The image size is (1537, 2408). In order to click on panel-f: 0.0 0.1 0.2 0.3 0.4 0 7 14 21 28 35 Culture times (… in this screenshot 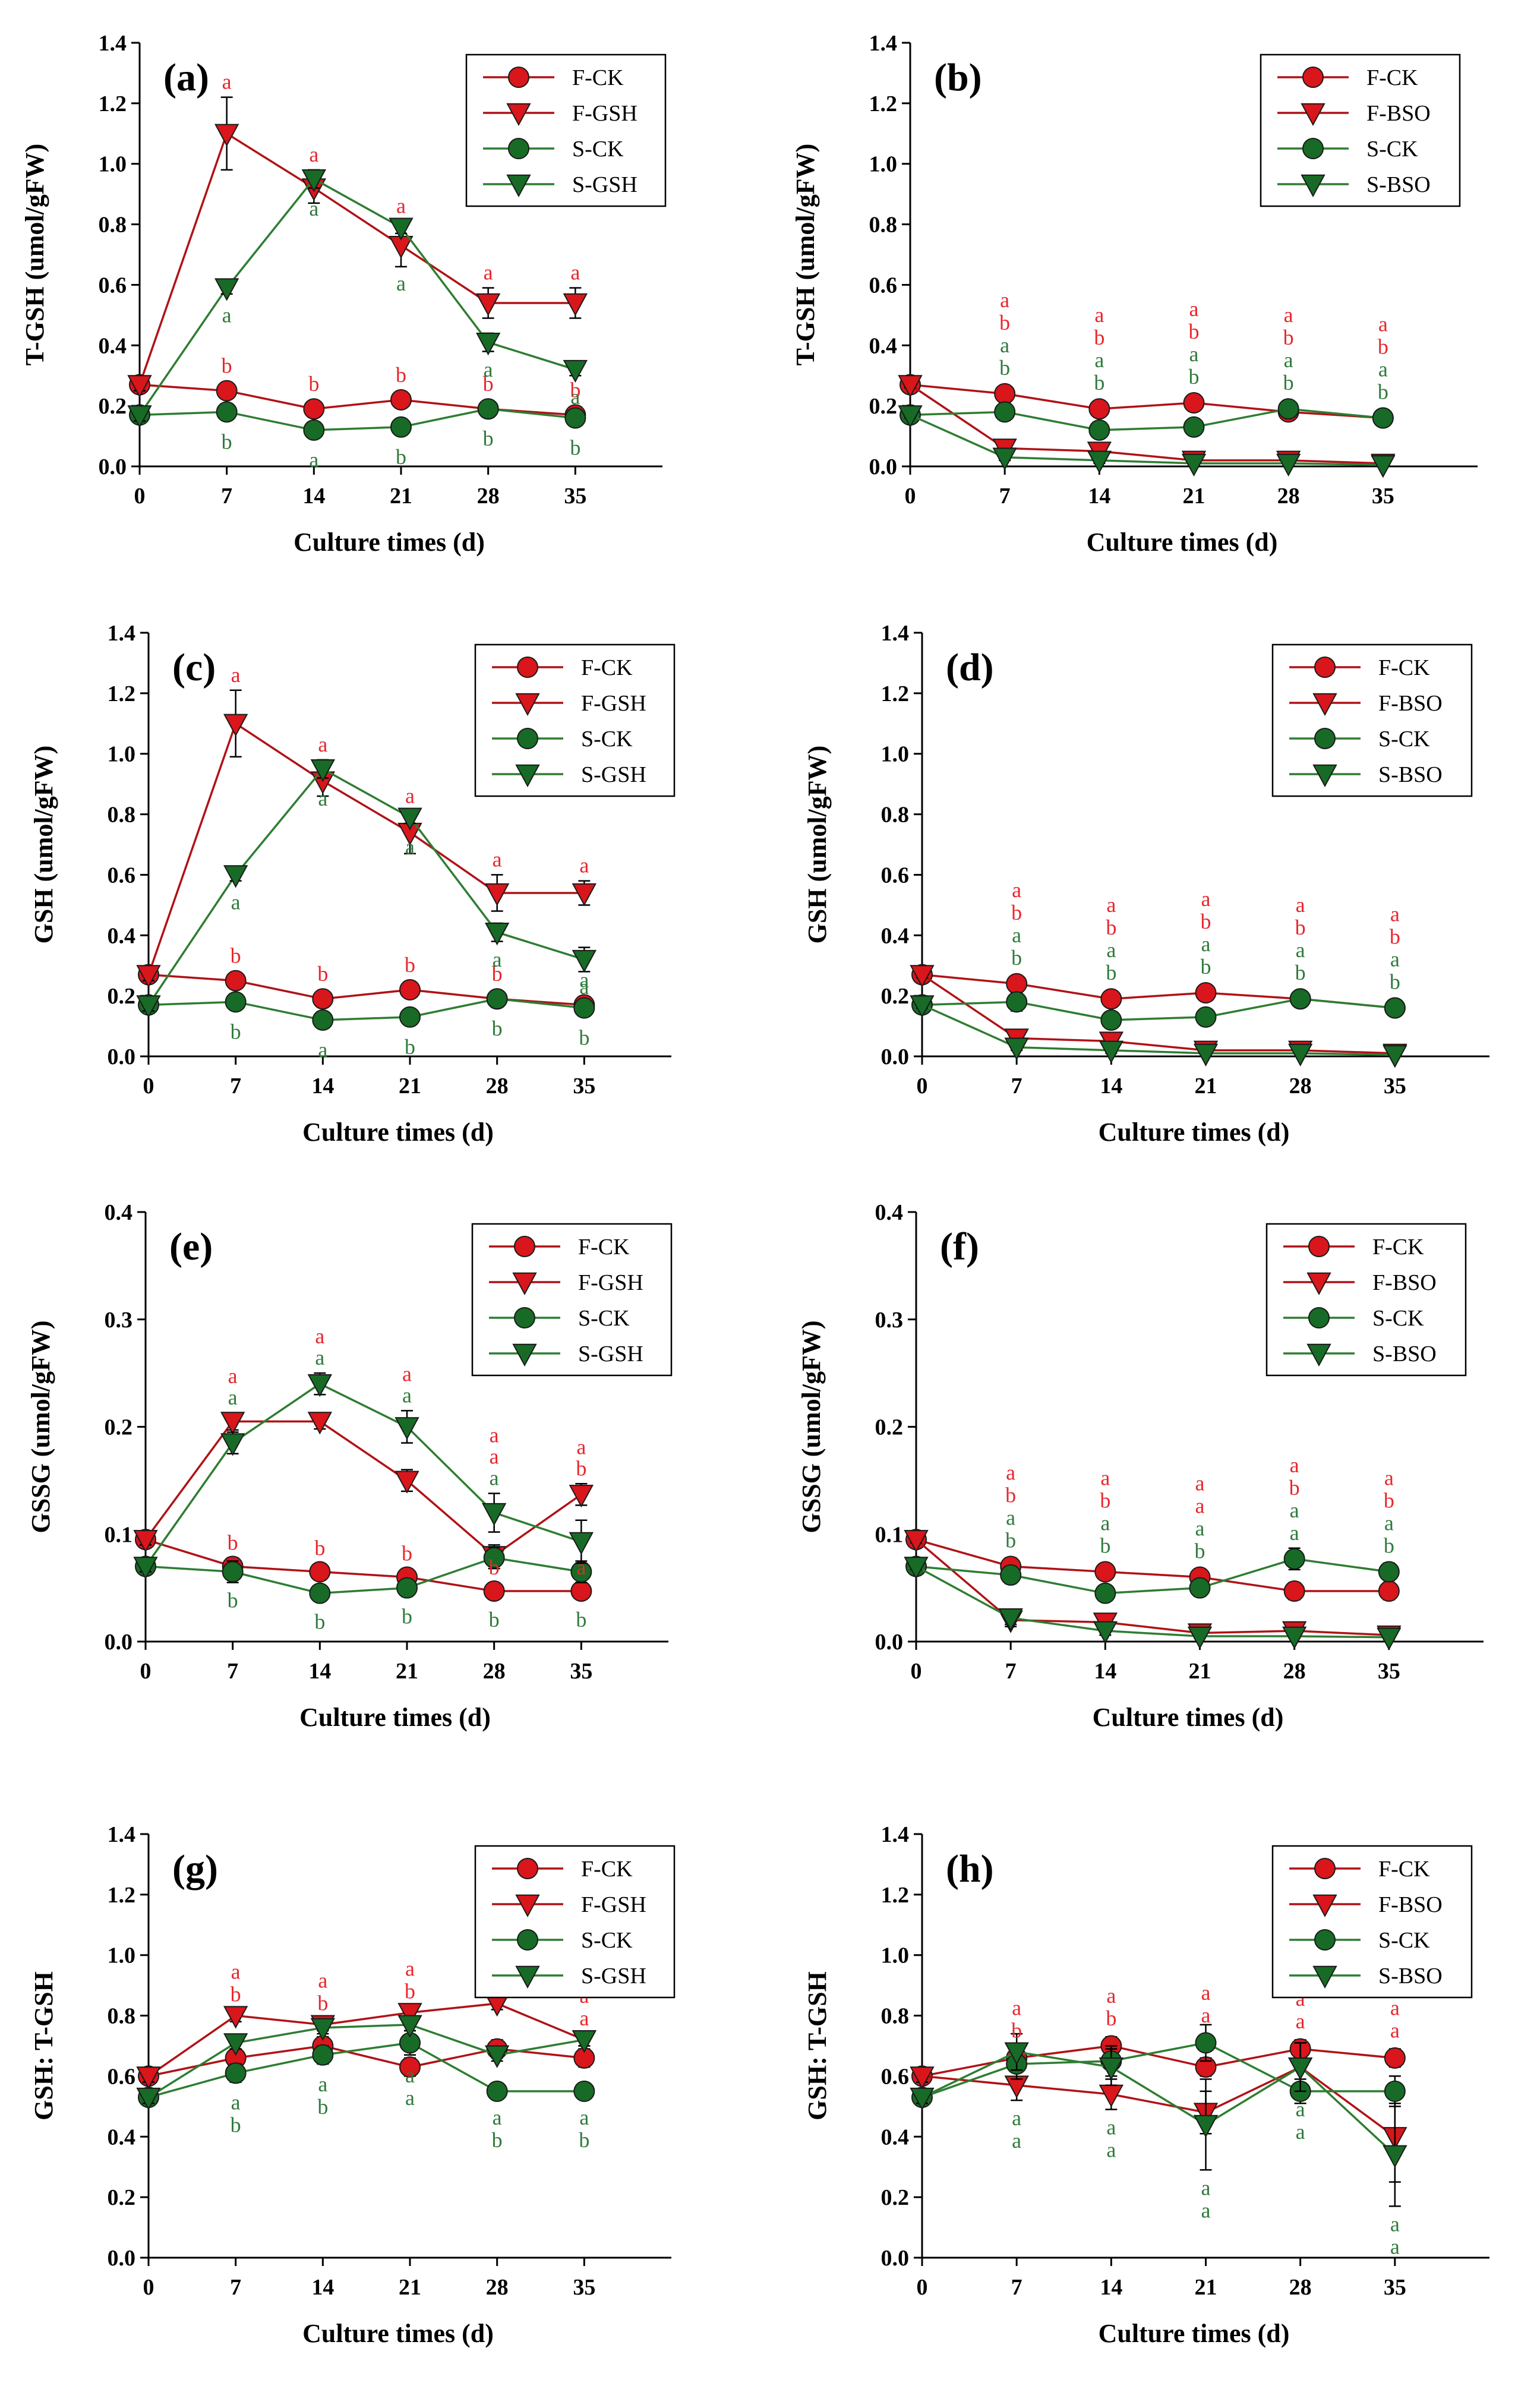, I will do `click(1140, 1466)`.